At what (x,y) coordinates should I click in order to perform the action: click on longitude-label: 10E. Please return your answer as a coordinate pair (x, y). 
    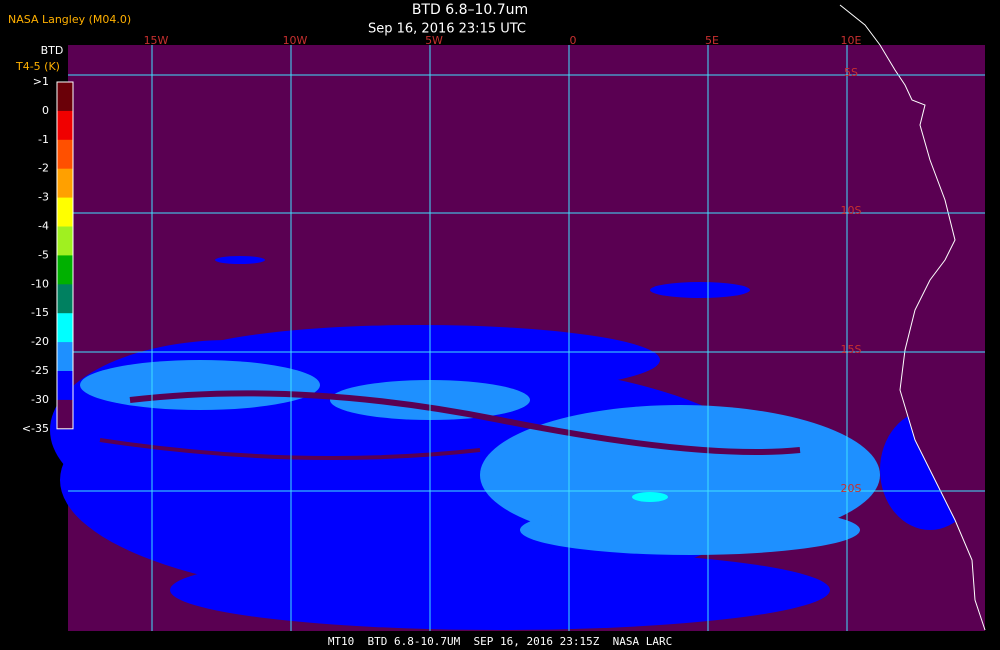
    Looking at the image, I should click on (851, 40).